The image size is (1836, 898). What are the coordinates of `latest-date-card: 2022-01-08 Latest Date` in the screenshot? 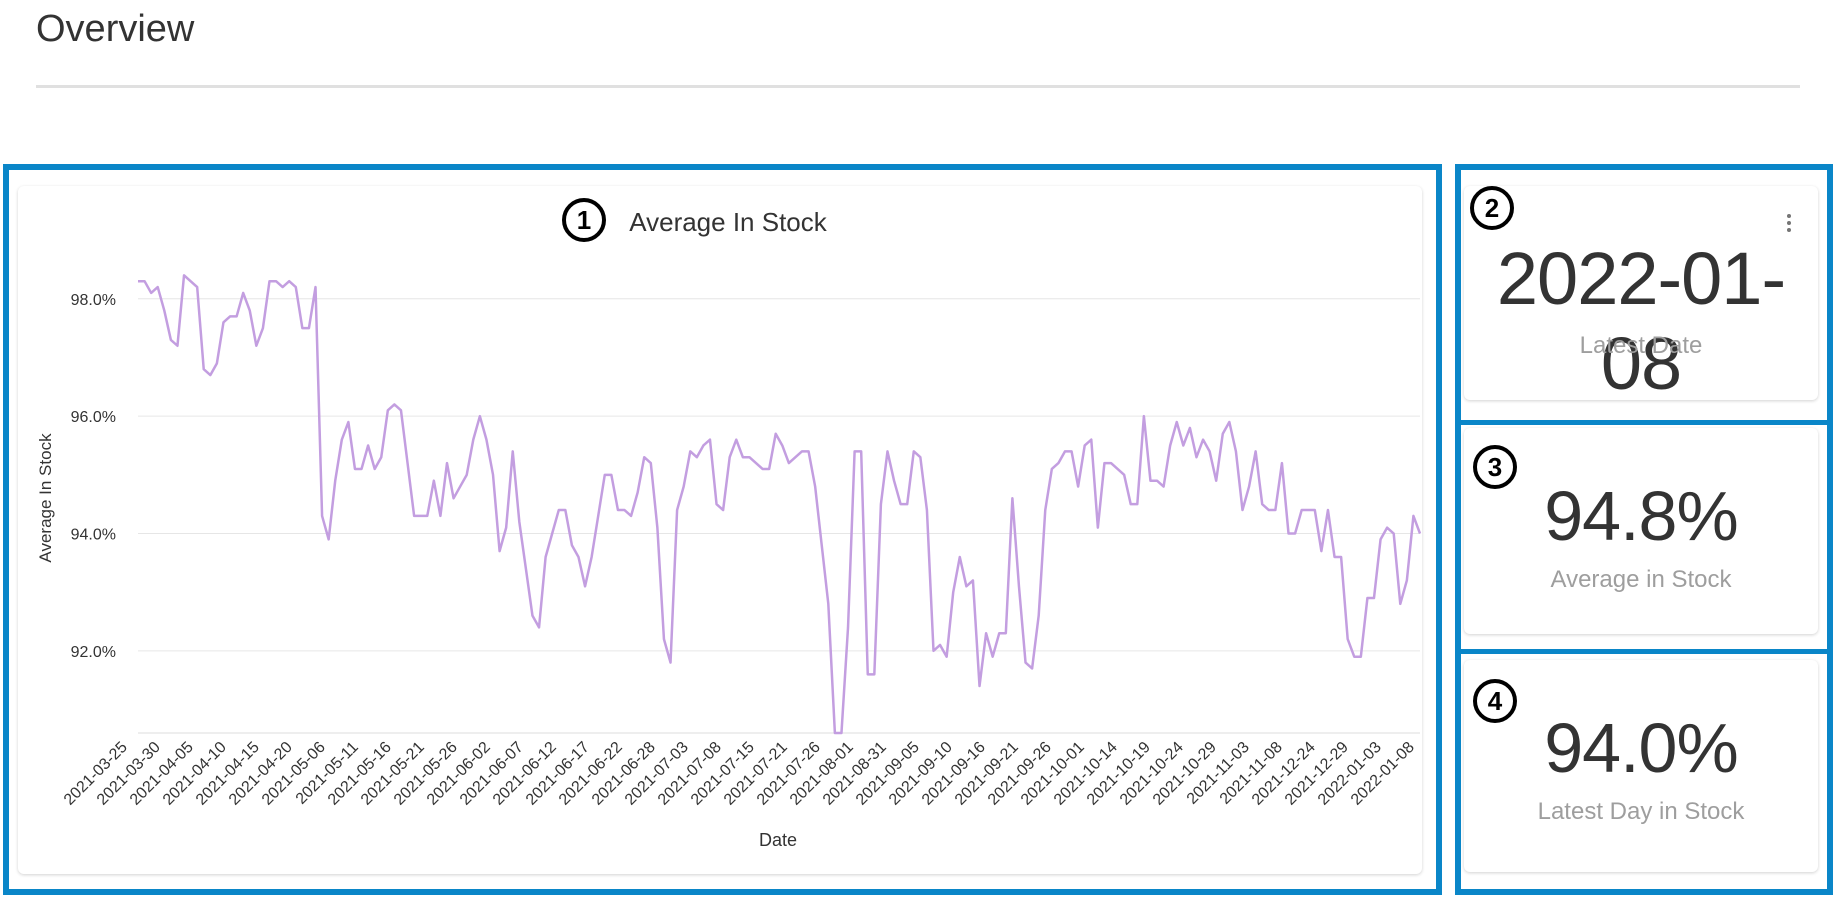 It's located at (1641, 295).